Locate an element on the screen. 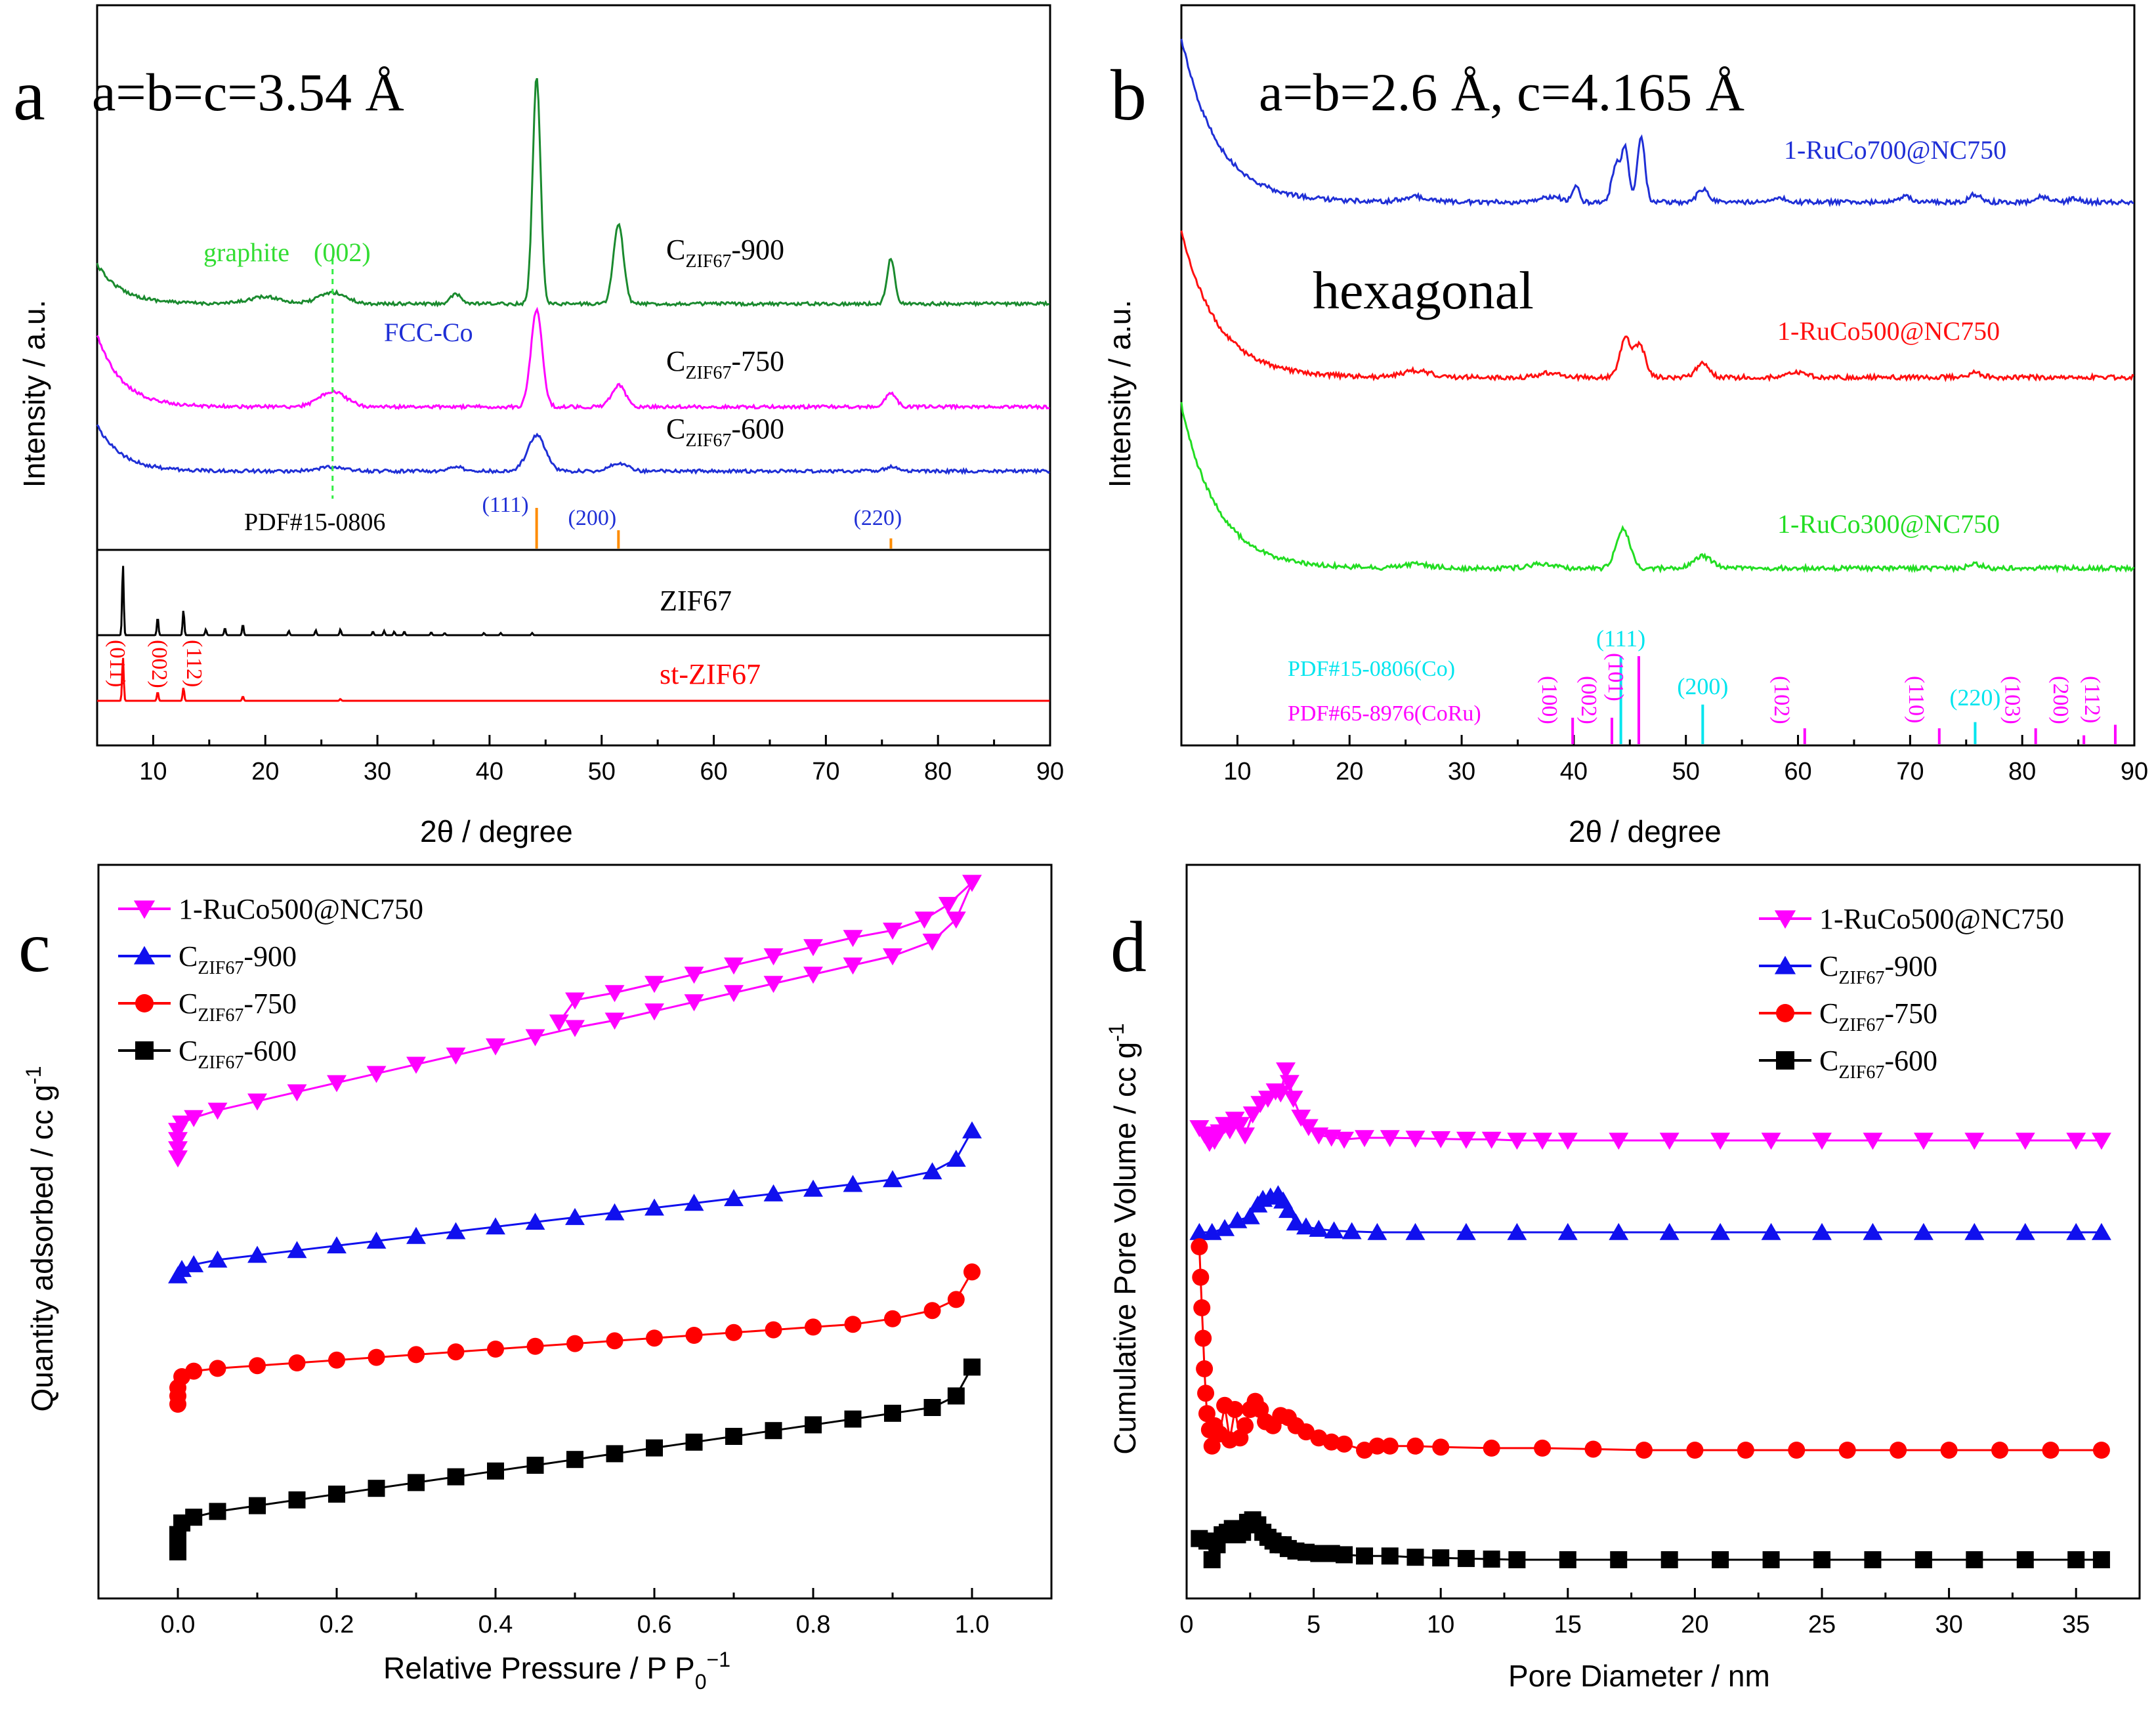 Image resolution: width=2156 pixels, height=1710 pixels. panel-a-series-label-part: ZIF67 is located at coordinates (708, 261).